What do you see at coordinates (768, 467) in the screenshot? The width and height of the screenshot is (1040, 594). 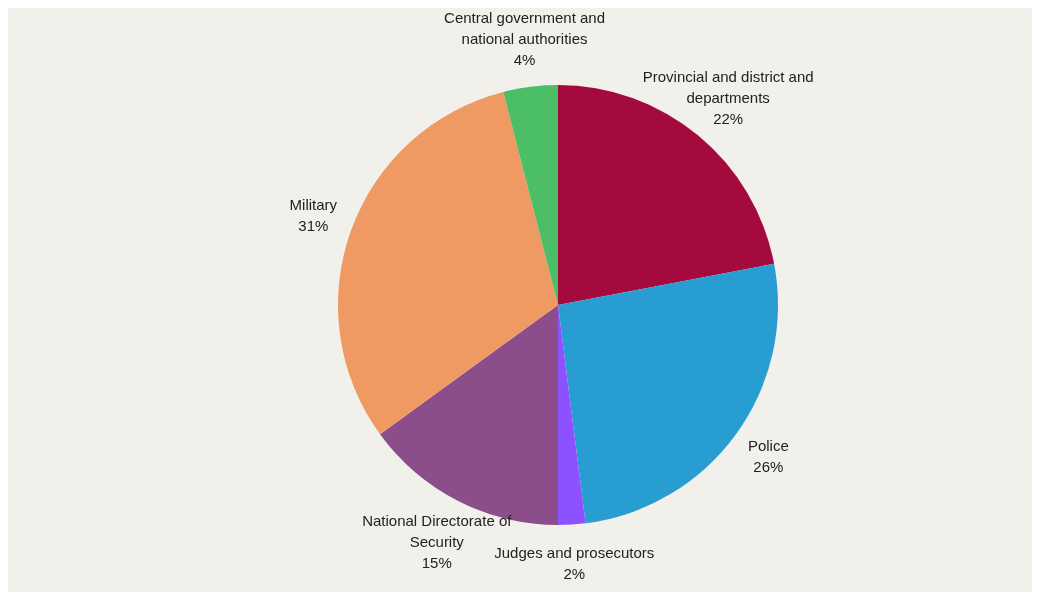 I see `data-label: 26%` at bounding box center [768, 467].